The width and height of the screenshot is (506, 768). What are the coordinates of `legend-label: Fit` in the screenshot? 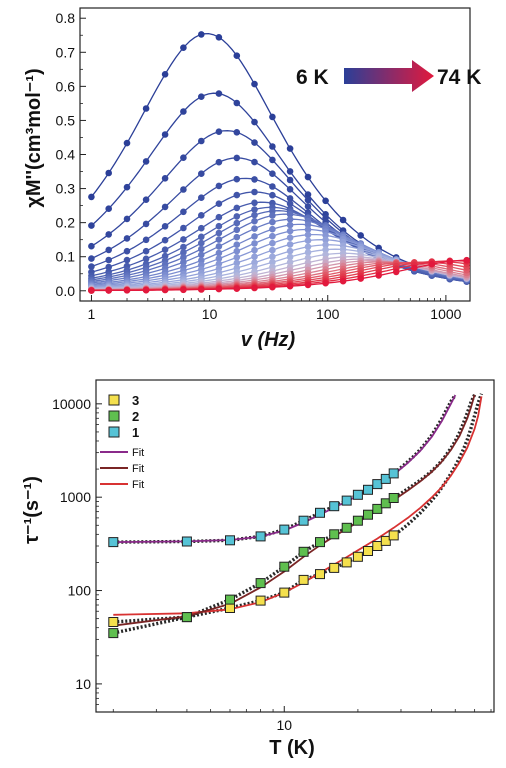 It's located at (138, 469).